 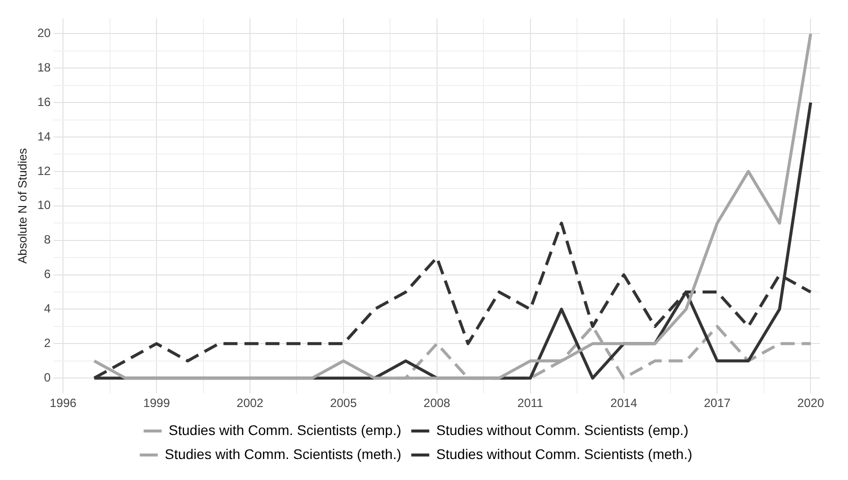 I want to click on y-tick-label: 4, so click(x=48, y=309).